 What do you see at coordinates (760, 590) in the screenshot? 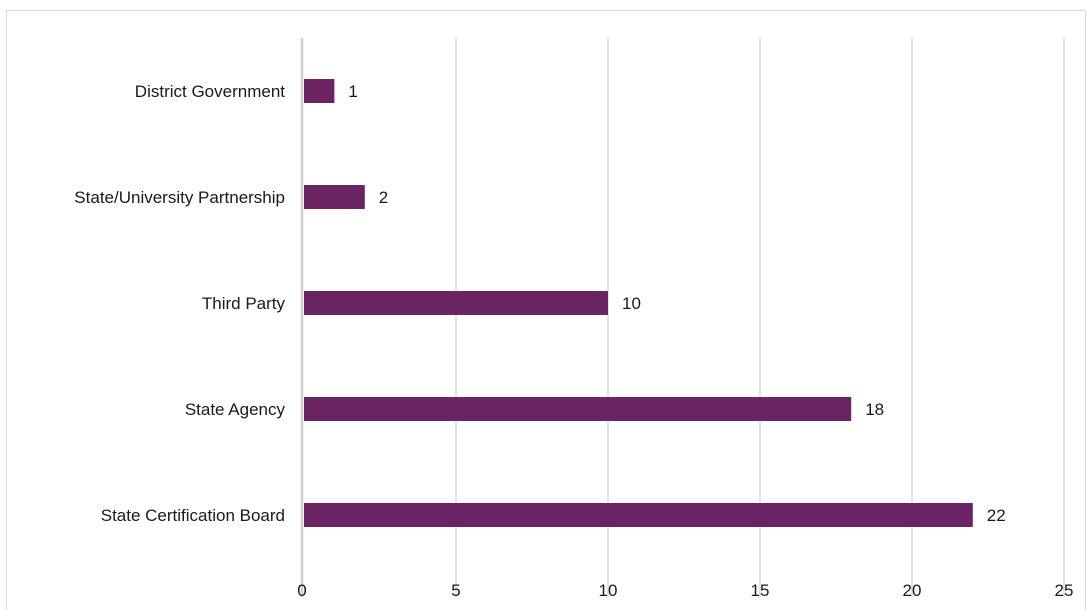
I see `x-tick-label: 15` at bounding box center [760, 590].